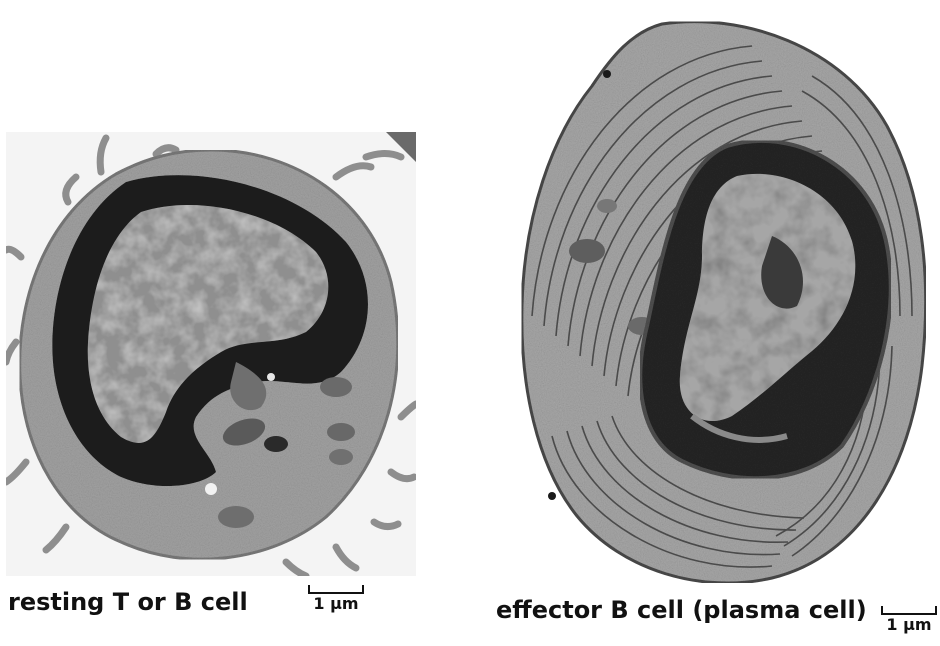 This screenshot has width=940, height=646. What do you see at coordinates (128, 602) in the screenshot?
I see `resting-cell-caption: resting T or B cell` at bounding box center [128, 602].